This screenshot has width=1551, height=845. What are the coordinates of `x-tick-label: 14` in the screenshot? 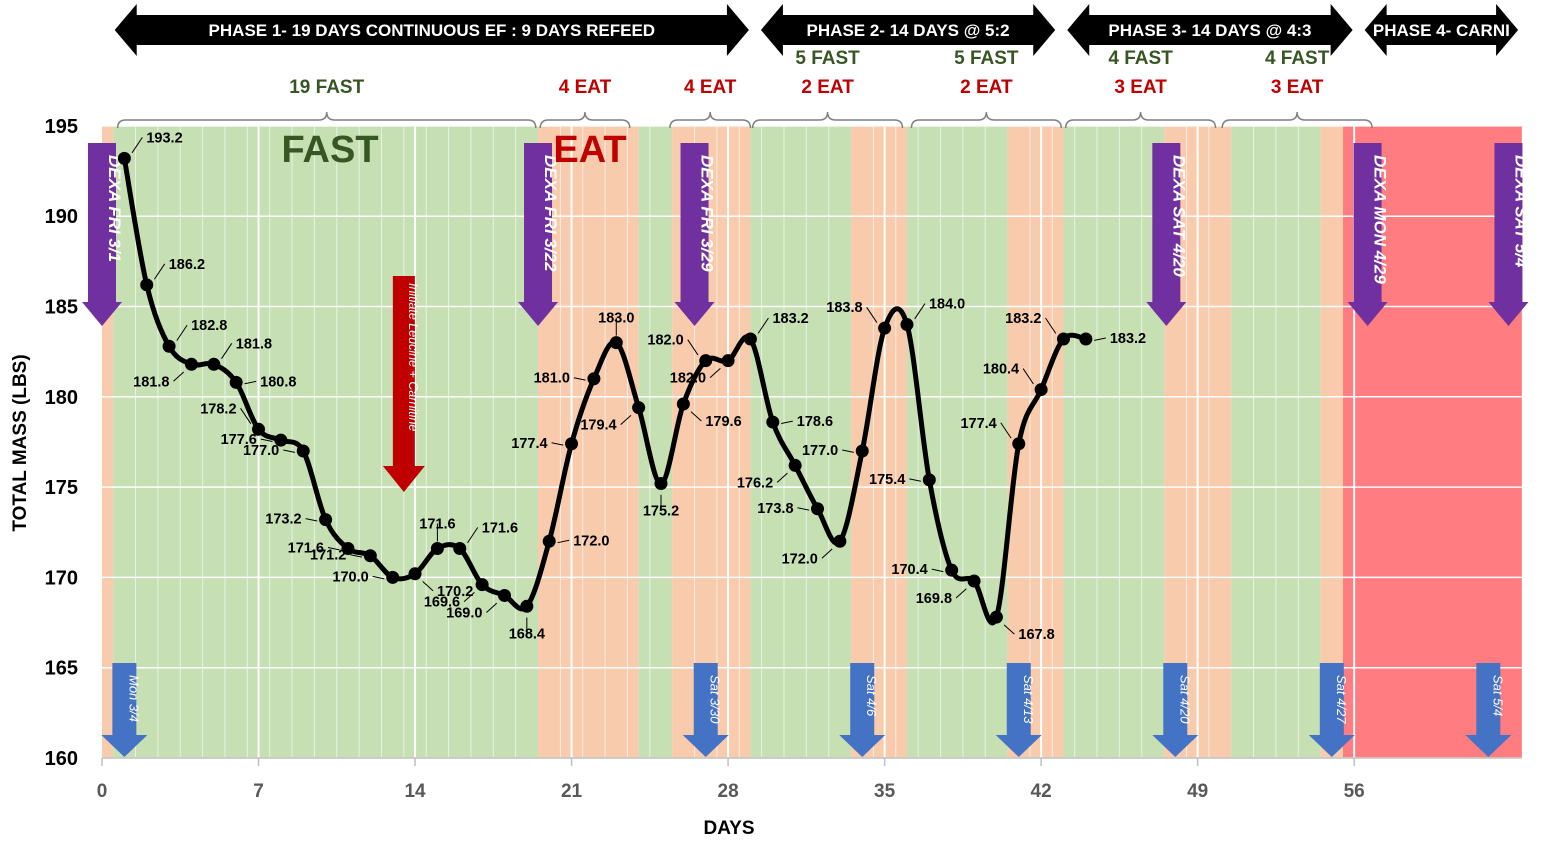 It's located at (415, 791).